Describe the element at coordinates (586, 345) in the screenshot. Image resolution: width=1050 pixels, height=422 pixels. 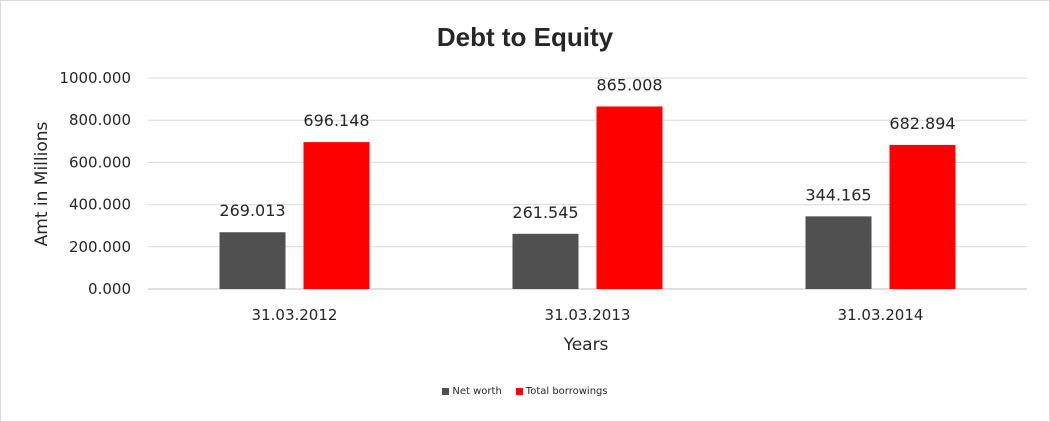
I see `x-axis-title: Years` at that location.